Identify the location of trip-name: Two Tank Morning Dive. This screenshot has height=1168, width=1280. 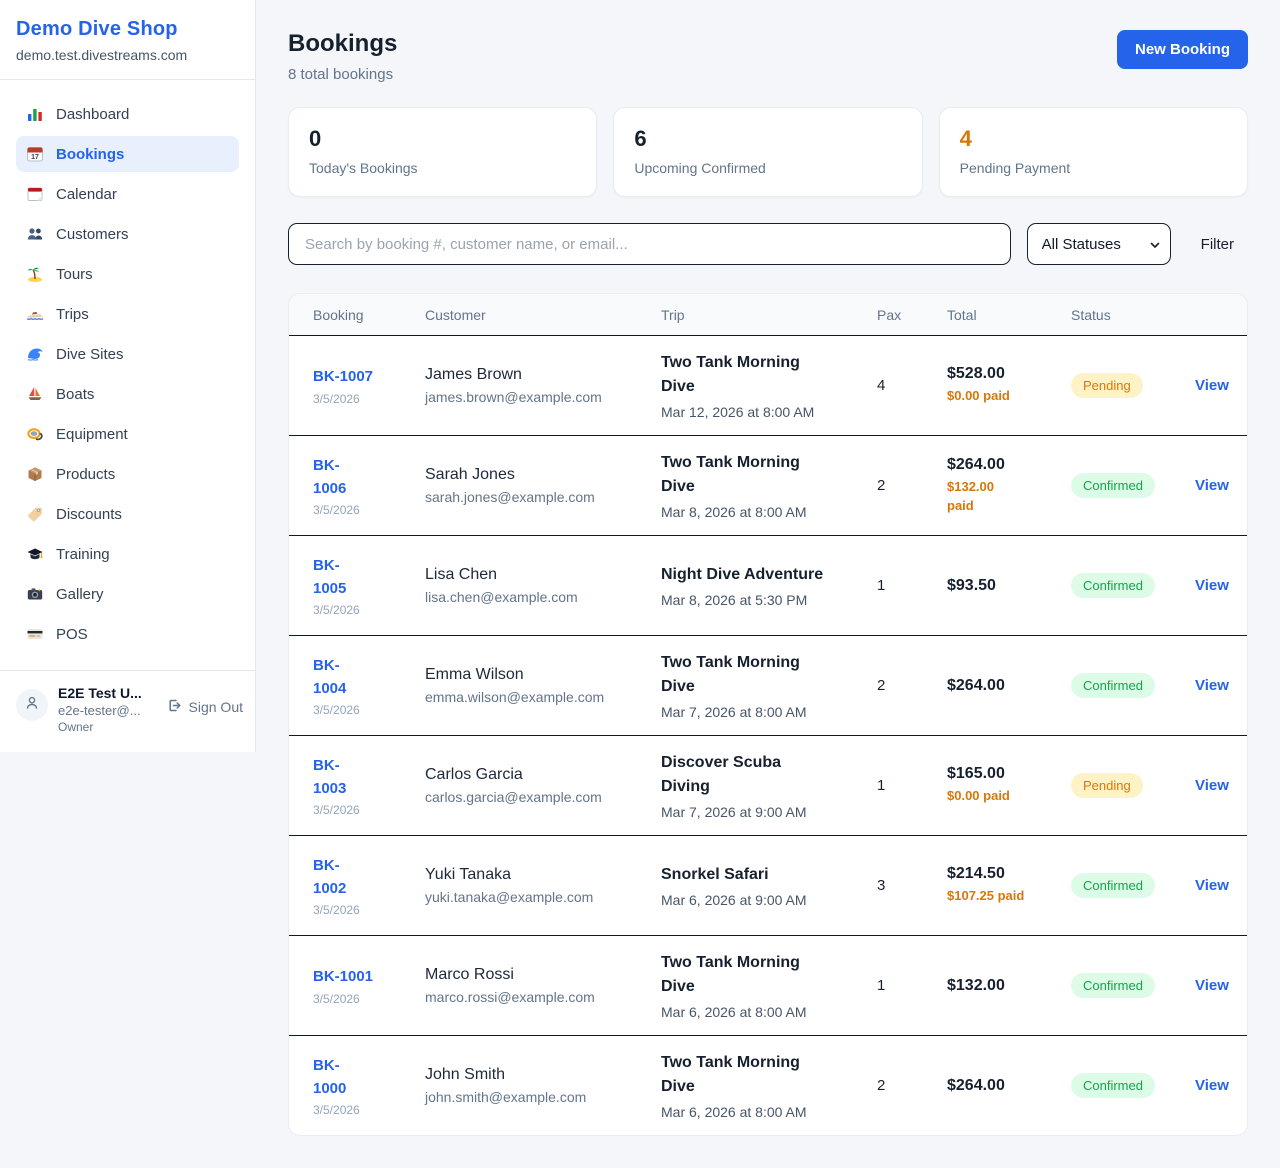
(730, 474).